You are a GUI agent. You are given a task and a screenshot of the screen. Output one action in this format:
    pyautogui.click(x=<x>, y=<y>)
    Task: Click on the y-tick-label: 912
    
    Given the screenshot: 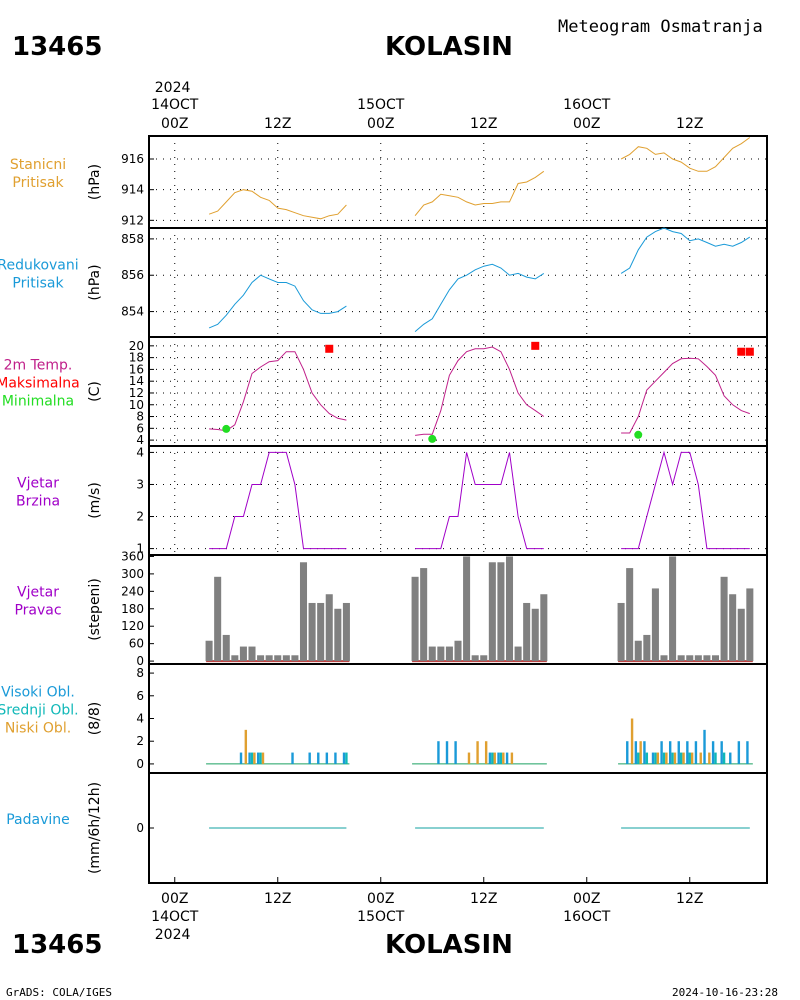 What is the action you would take?
    pyautogui.click(x=132, y=220)
    